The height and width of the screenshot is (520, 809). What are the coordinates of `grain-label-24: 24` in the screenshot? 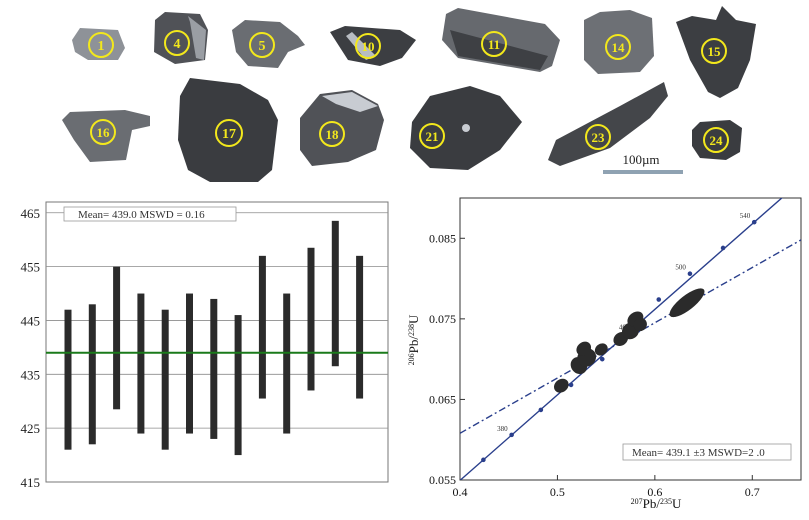 It's located at (717, 140).